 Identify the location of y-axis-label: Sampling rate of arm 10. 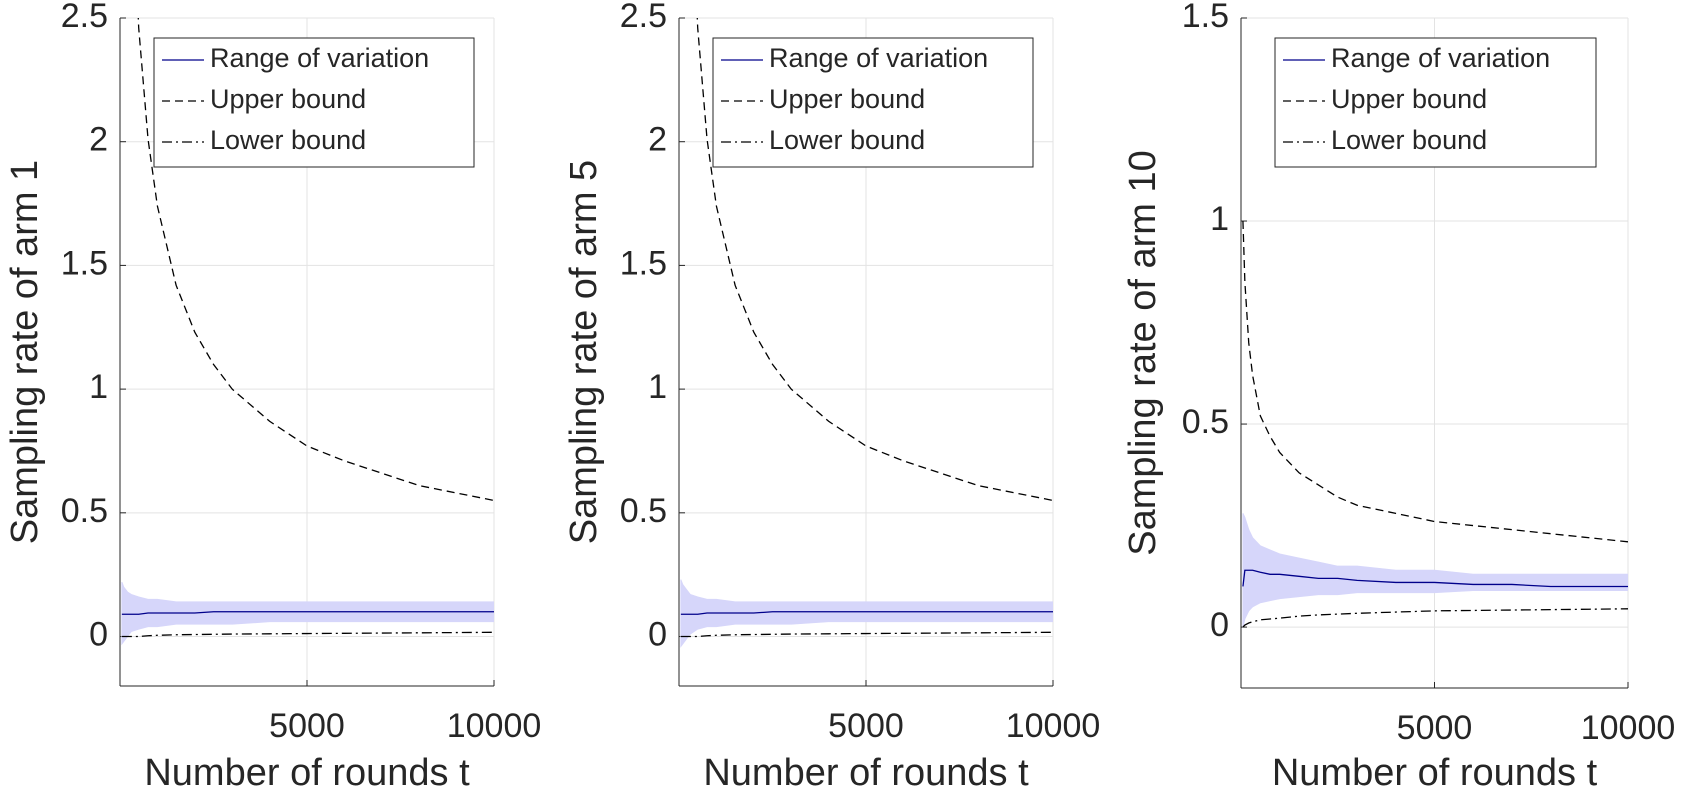
(1143, 353).